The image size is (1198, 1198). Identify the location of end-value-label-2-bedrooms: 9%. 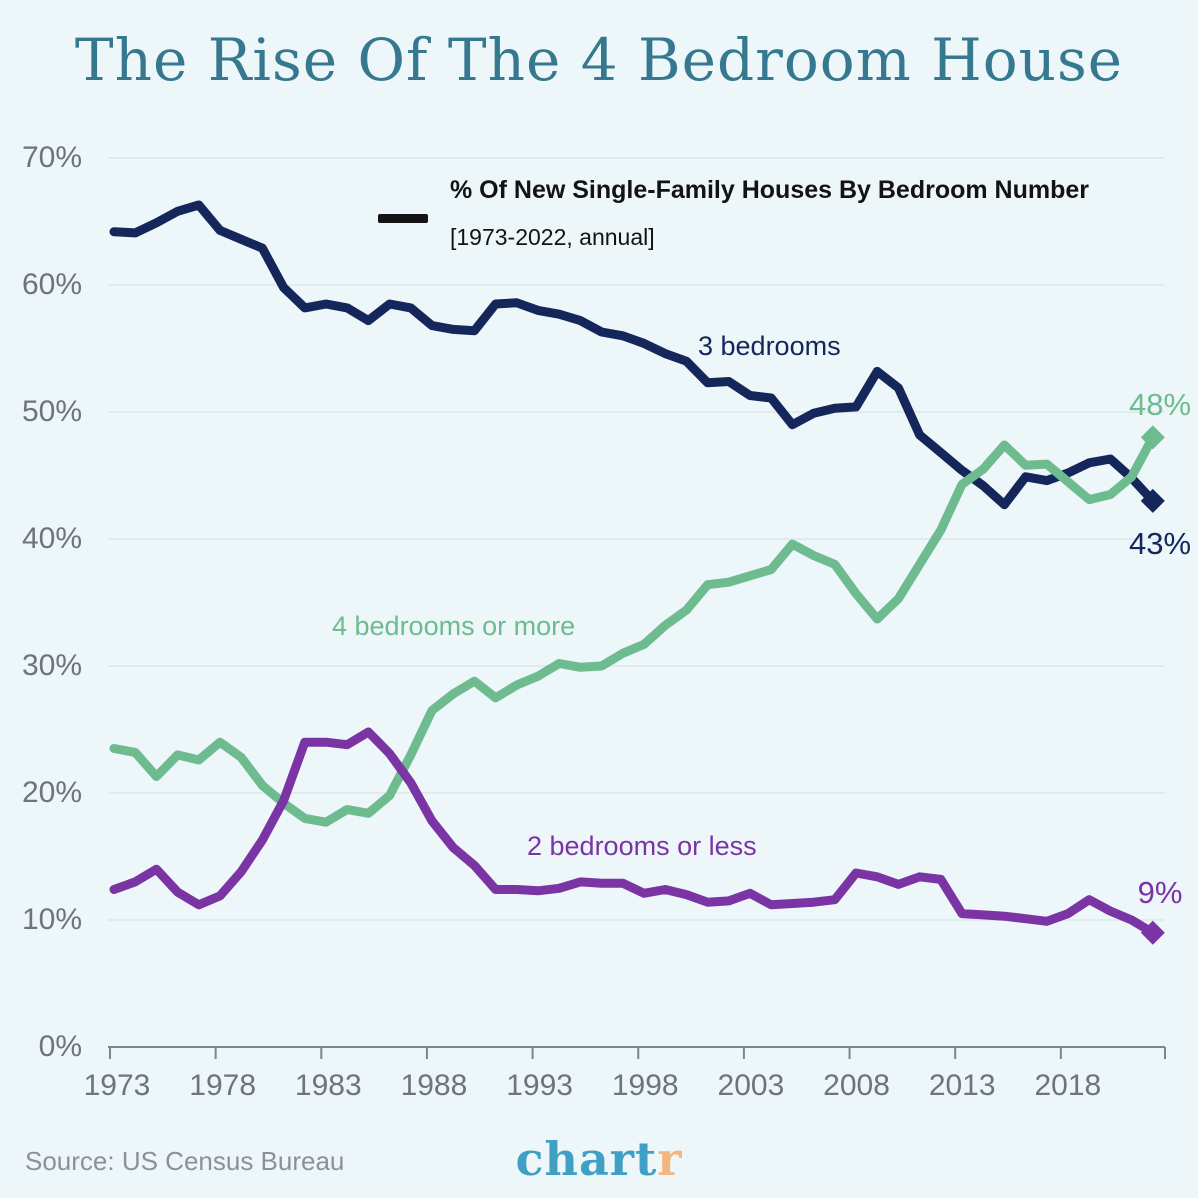
(1160, 892).